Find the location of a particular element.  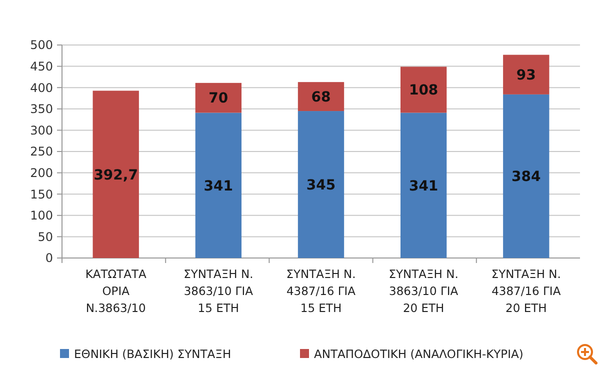

data-label: 93 is located at coordinates (526, 76).